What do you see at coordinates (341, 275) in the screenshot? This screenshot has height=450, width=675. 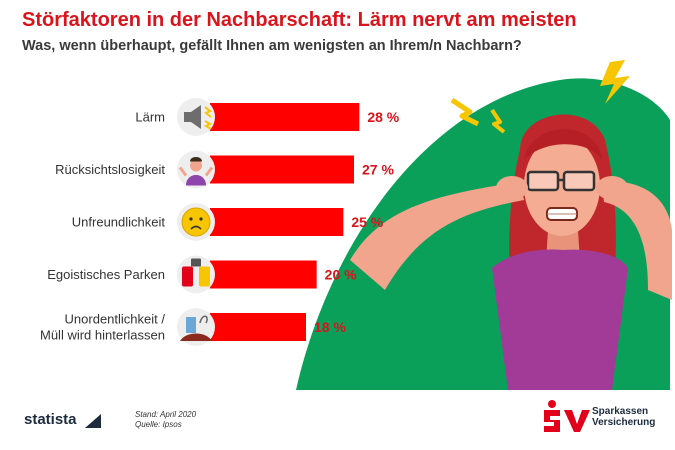 I see `value-label: 20 %` at bounding box center [341, 275].